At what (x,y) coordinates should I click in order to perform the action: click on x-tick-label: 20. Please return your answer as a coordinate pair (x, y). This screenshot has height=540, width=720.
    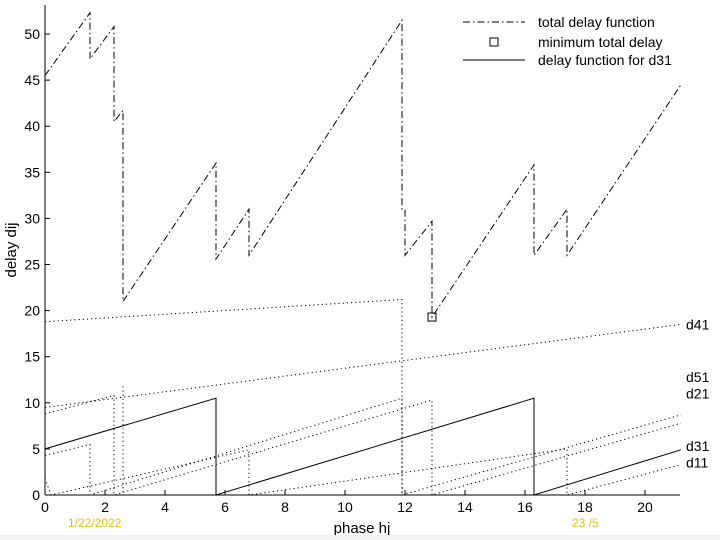
    Looking at the image, I should click on (645, 507).